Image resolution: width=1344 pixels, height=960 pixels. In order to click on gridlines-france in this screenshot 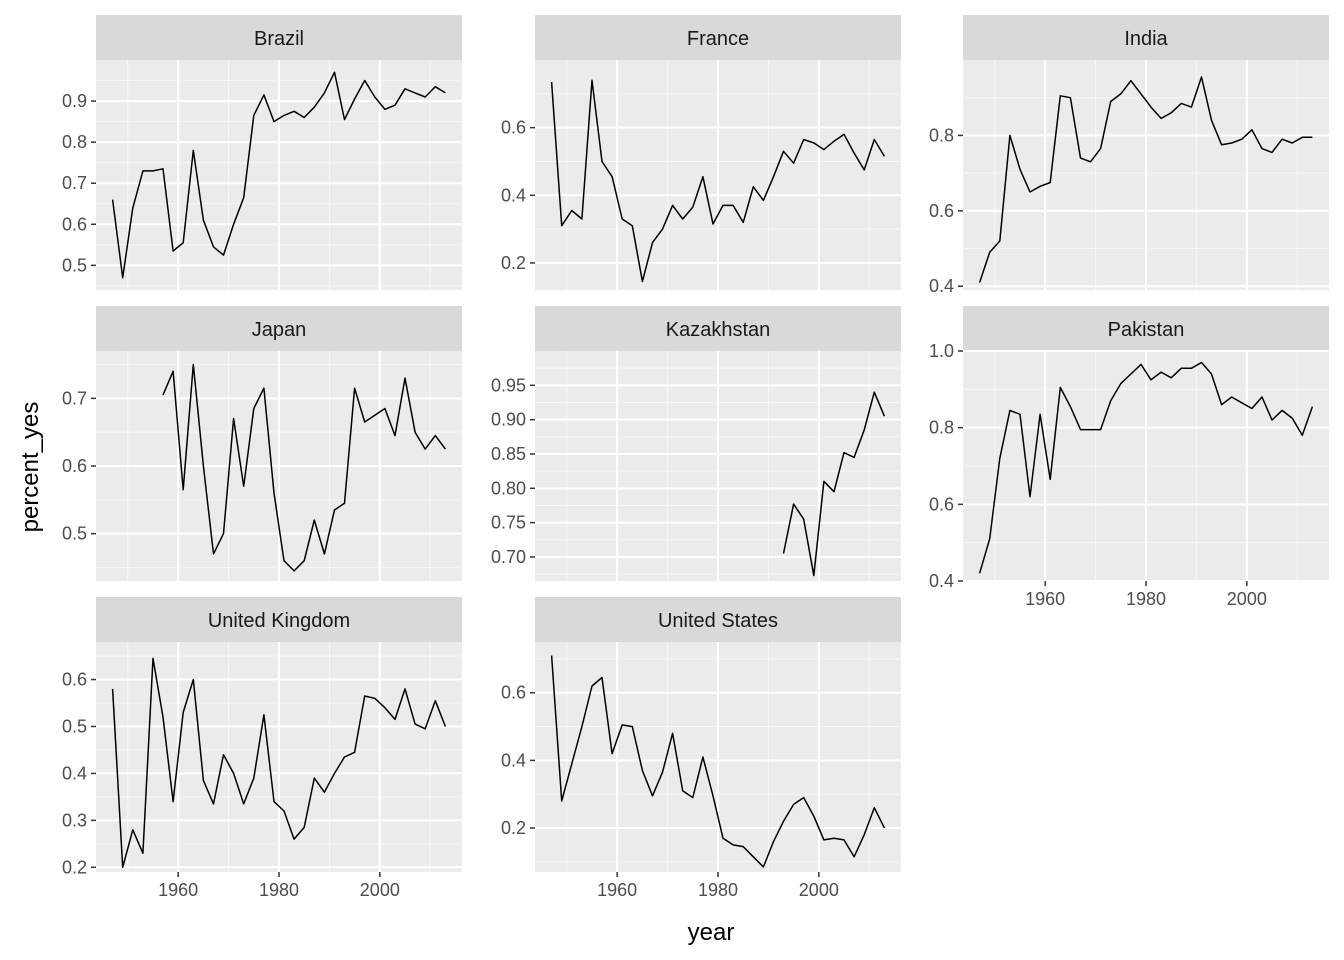, I will do `click(718, 175)`.